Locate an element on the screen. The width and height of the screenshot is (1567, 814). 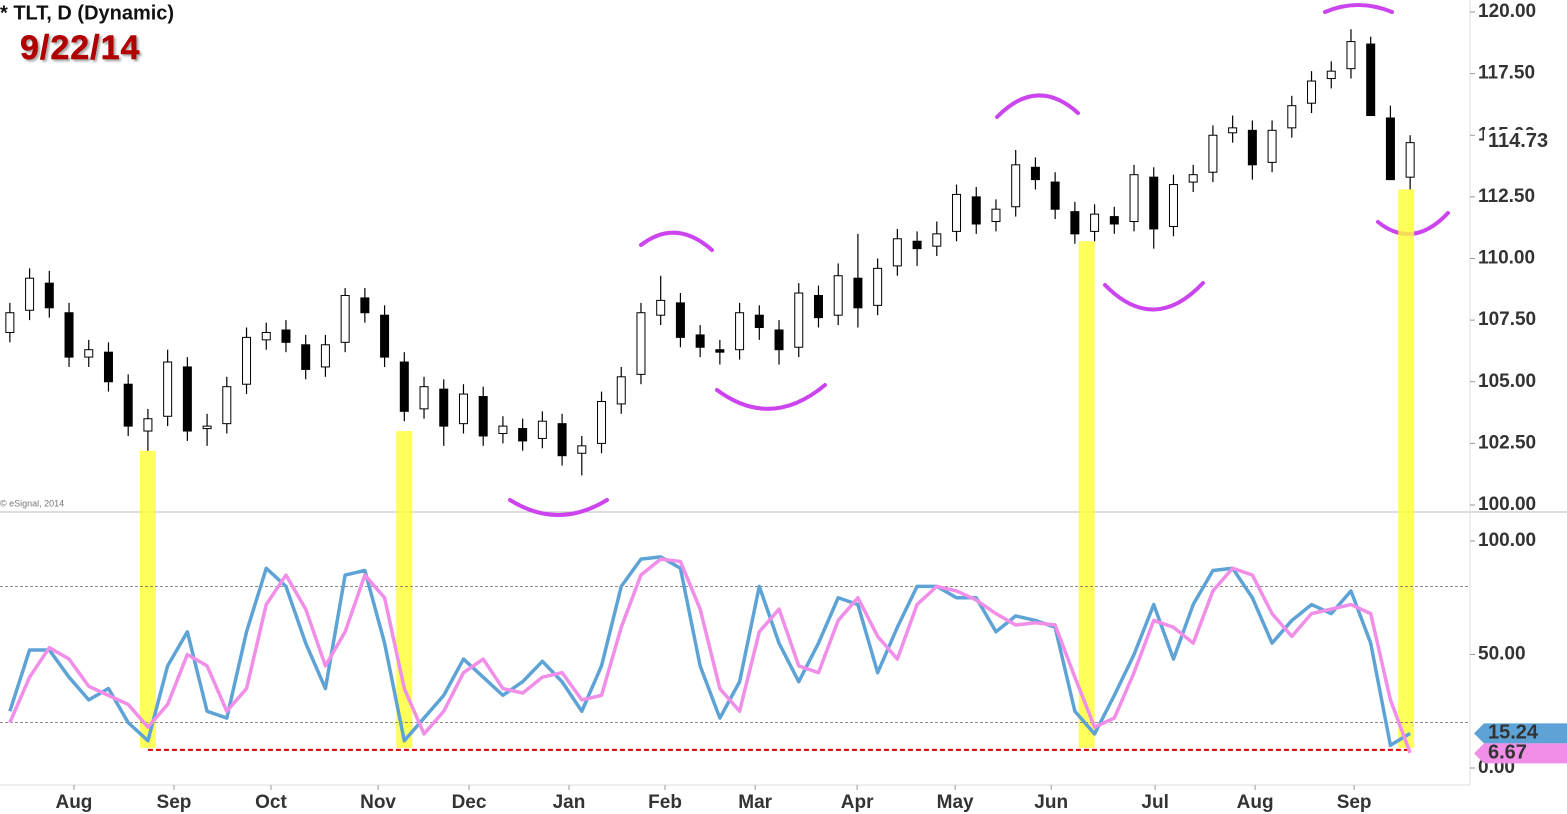
last-price-box is located at coordinates (1524, 141).